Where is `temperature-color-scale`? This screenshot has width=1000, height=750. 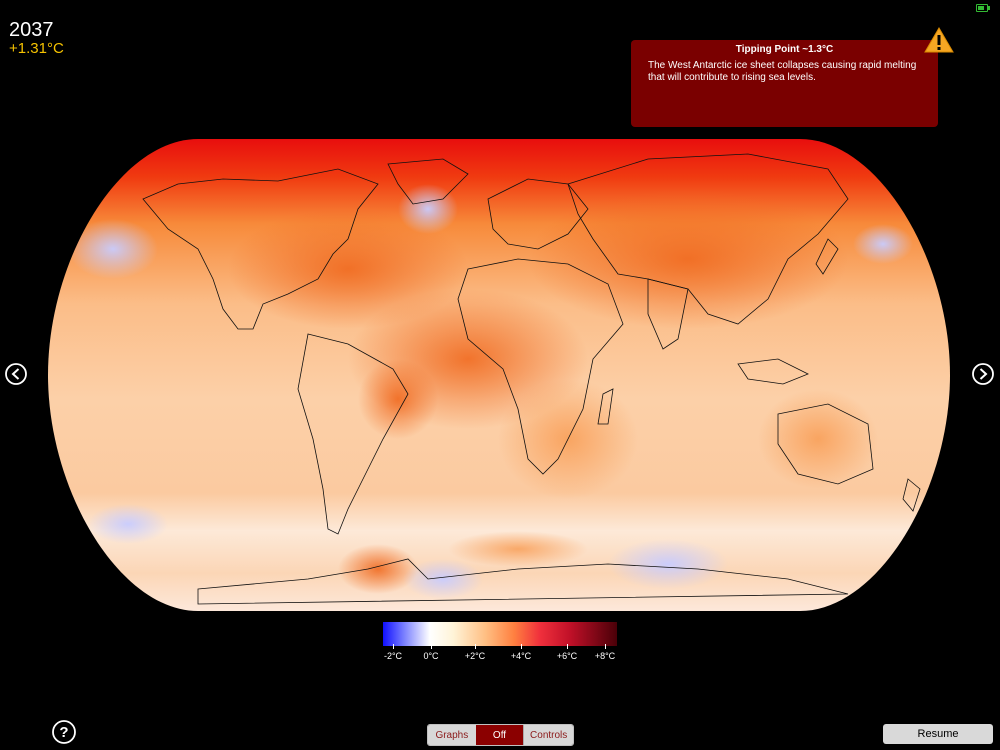
temperature-color-scale is located at coordinates (500, 634).